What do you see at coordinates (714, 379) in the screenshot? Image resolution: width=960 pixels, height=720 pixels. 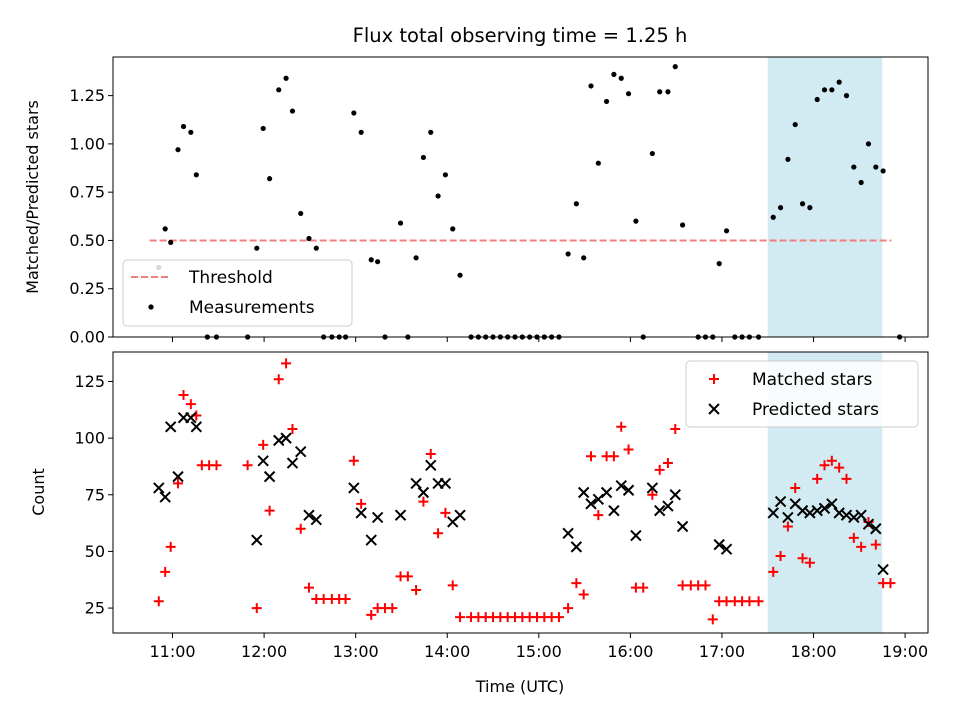 I see `legend-matched-swatch` at bounding box center [714, 379].